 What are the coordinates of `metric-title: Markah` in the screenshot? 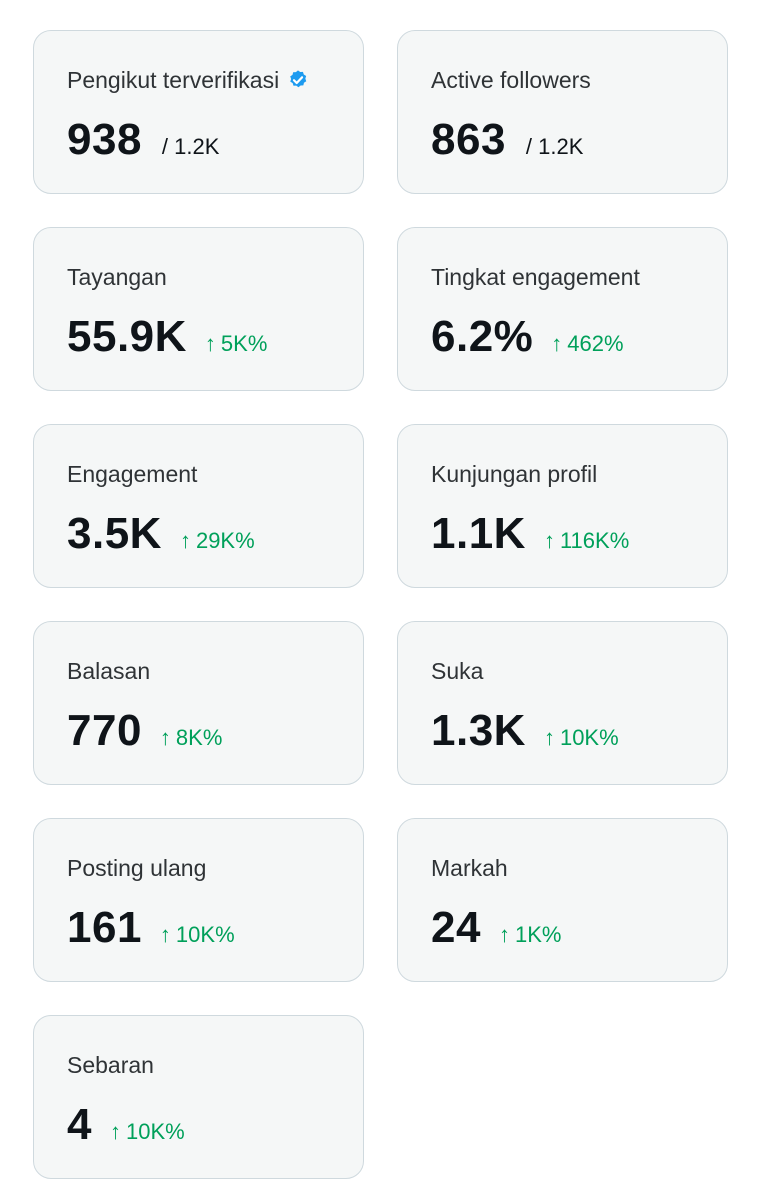 It's located at (579, 868).